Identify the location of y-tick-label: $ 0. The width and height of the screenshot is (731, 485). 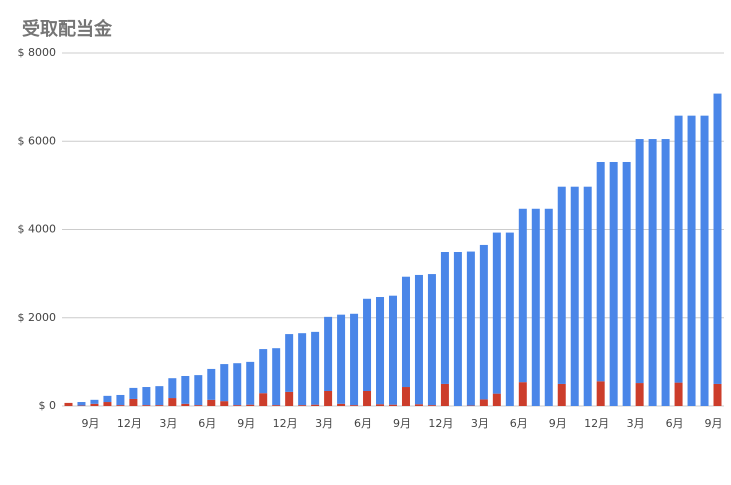
(48, 405).